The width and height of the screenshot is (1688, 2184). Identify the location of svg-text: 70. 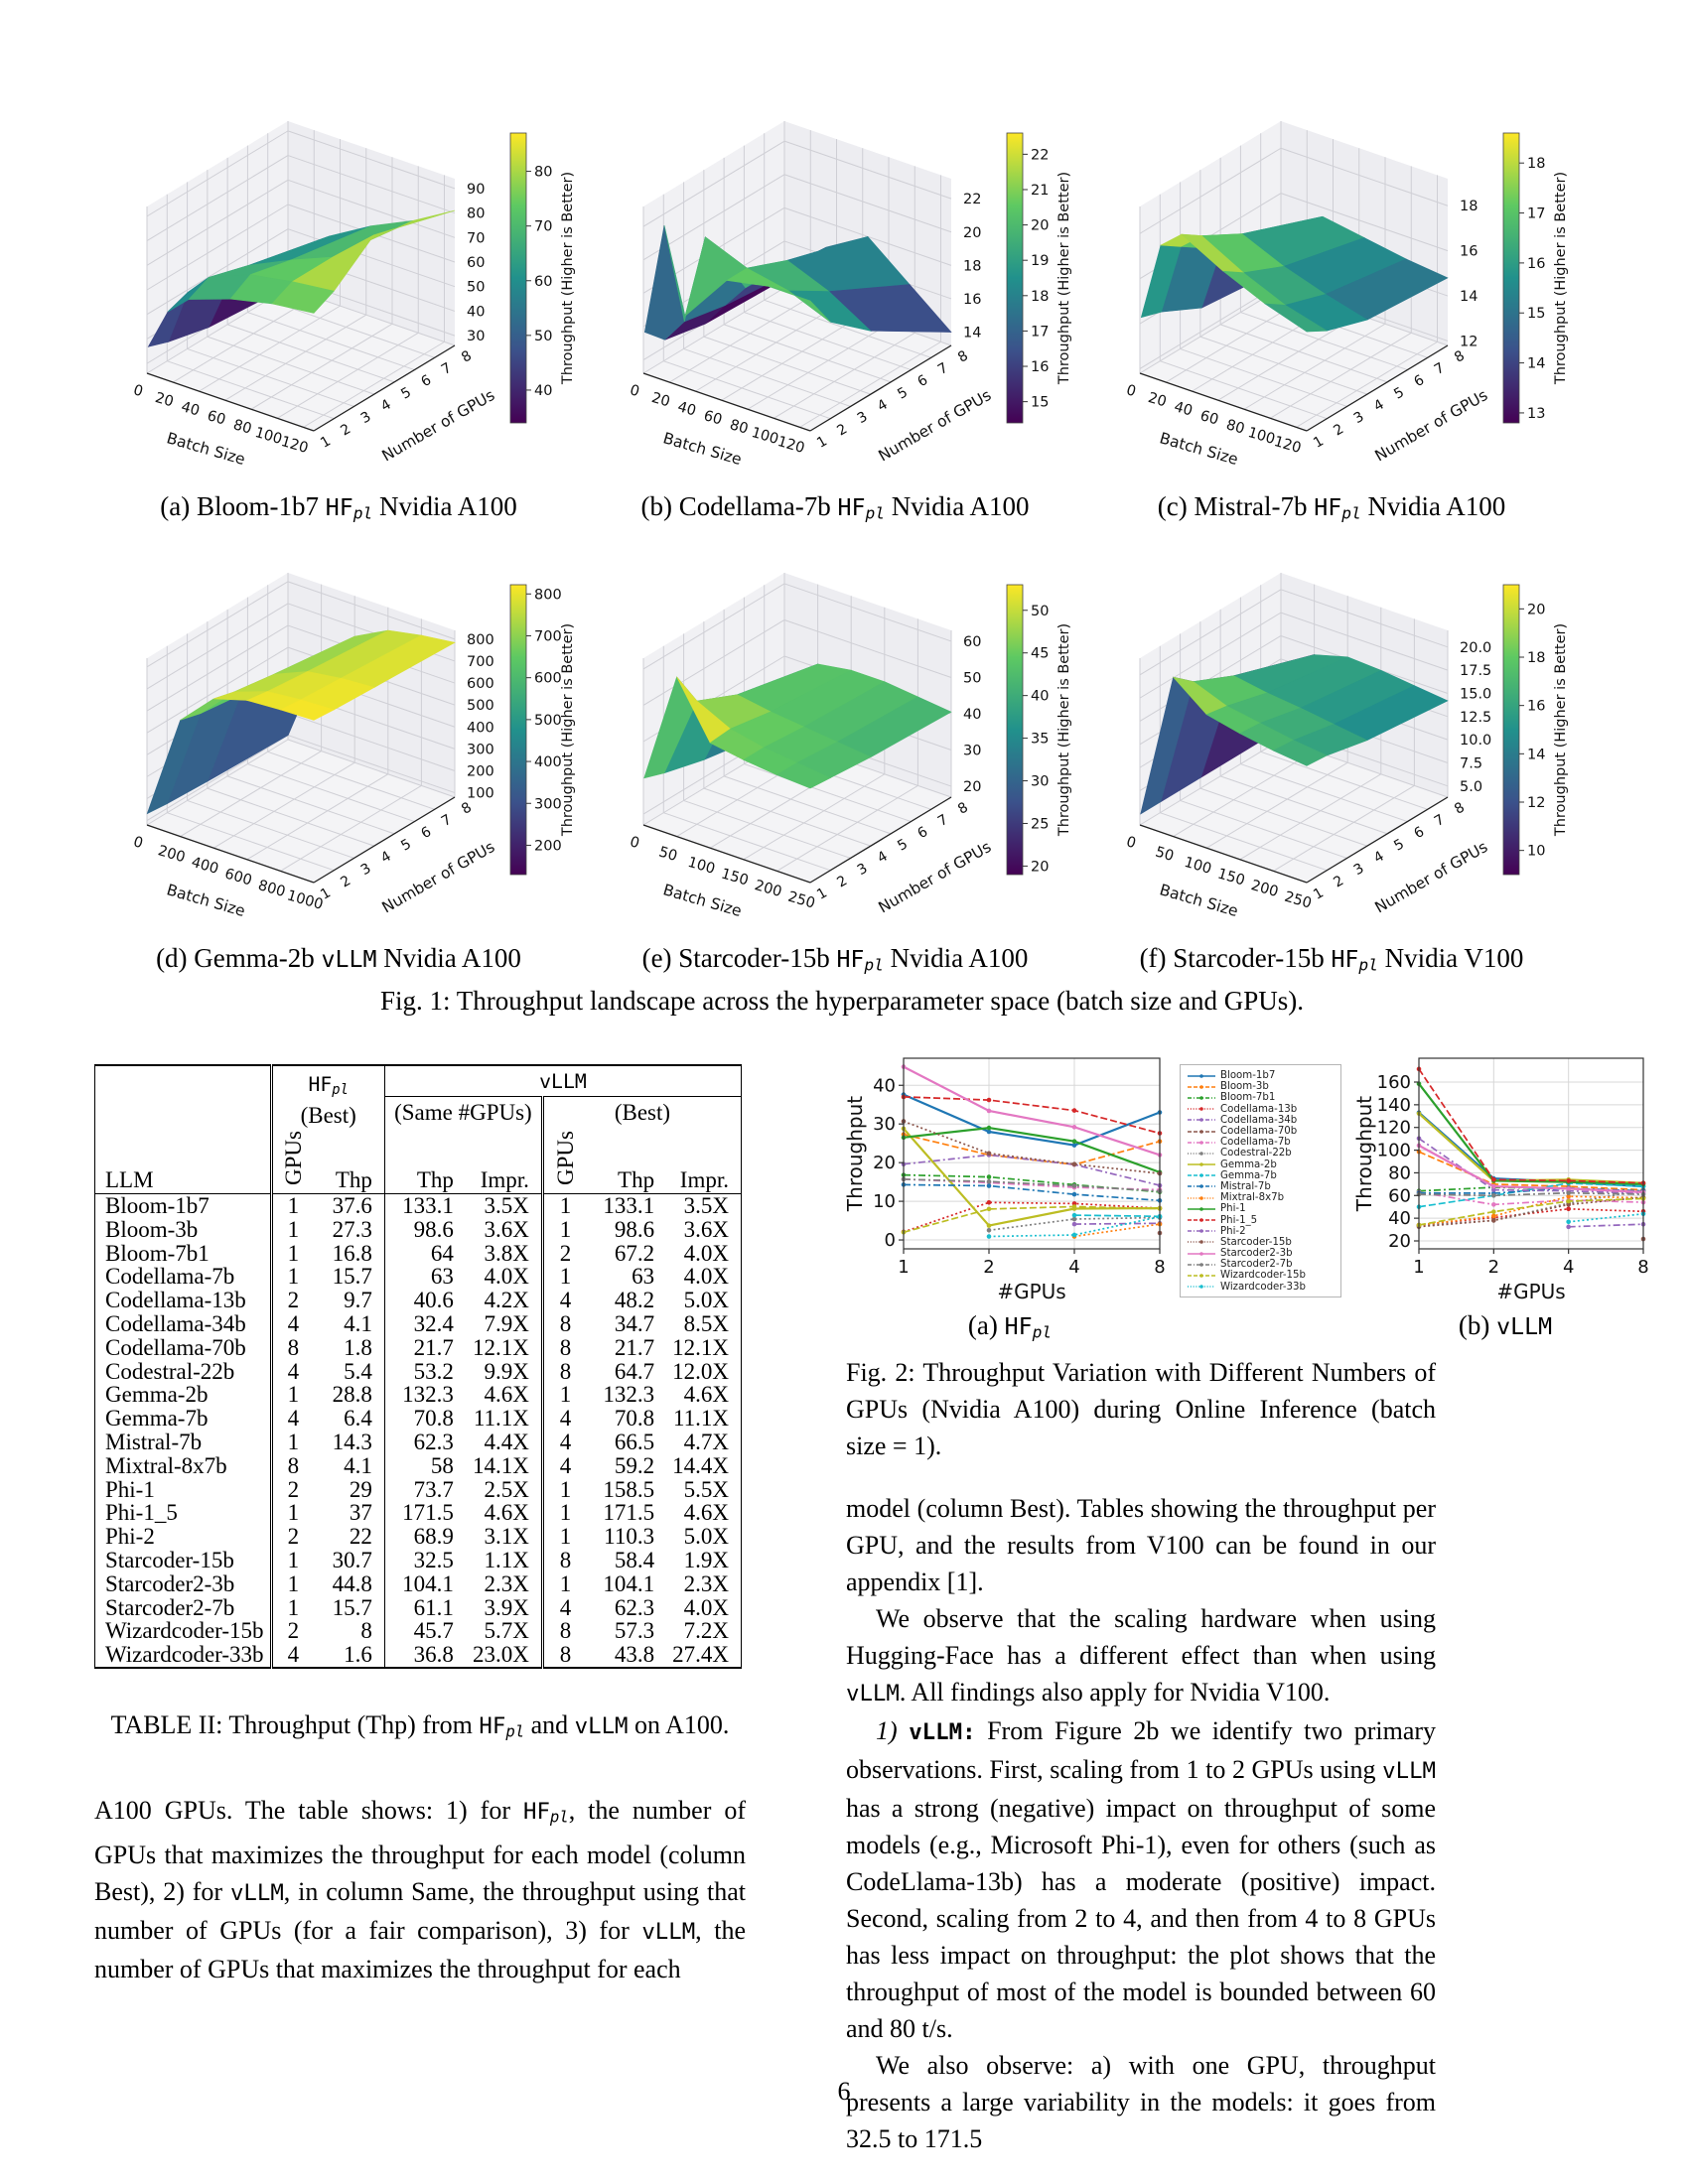
(543, 227).